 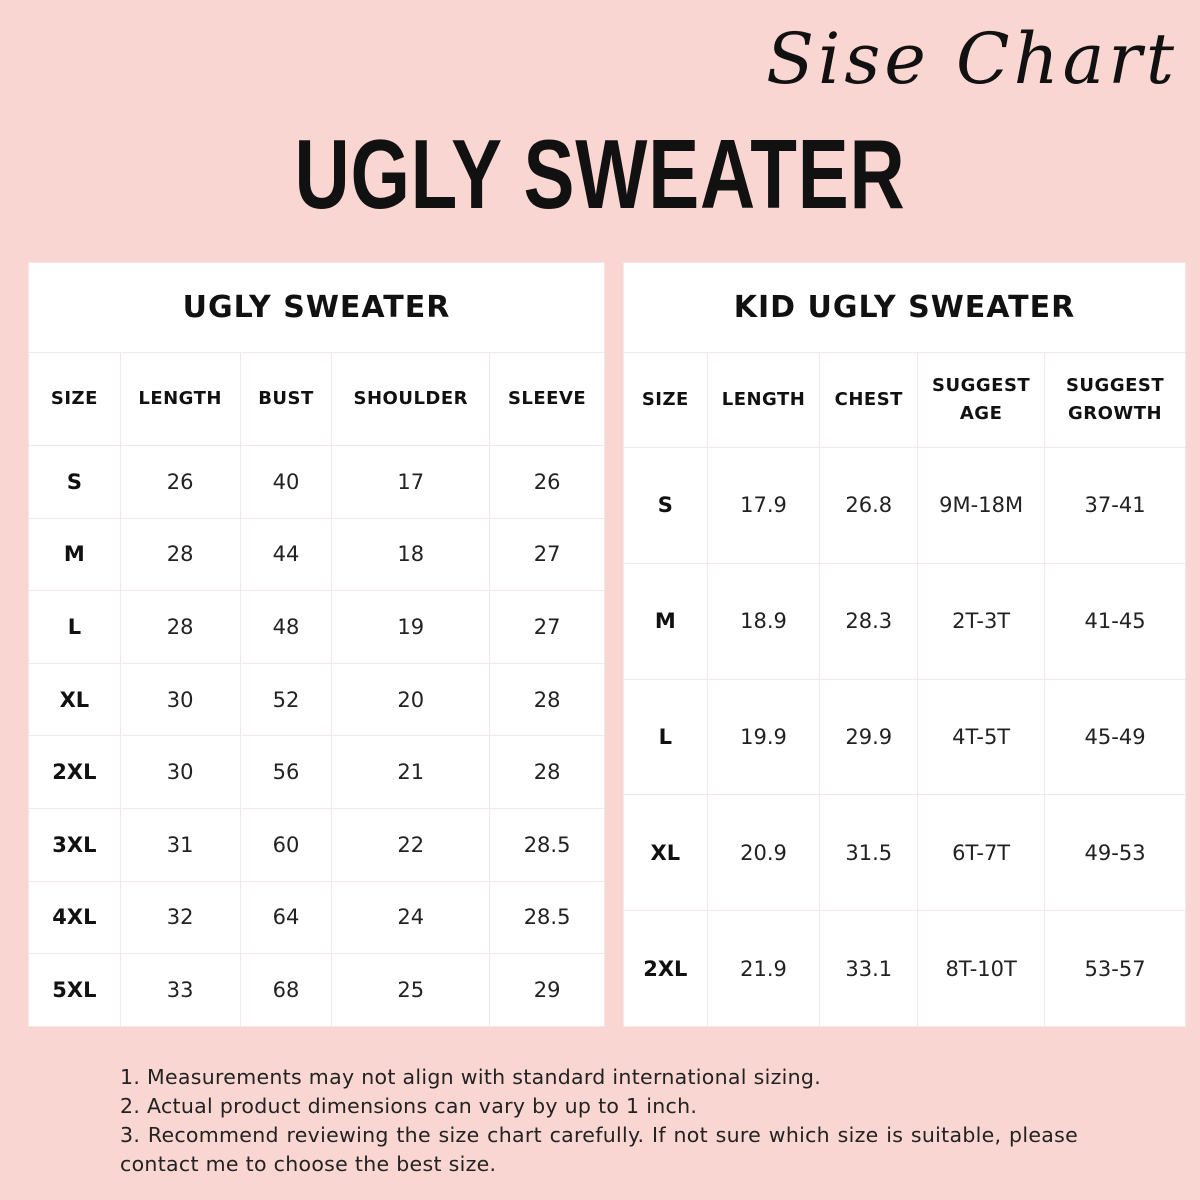 What do you see at coordinates (972, 59) in the screenshot?
I see `size-chart-script-heading: Sise Chart` at bounding box center [972, 59].